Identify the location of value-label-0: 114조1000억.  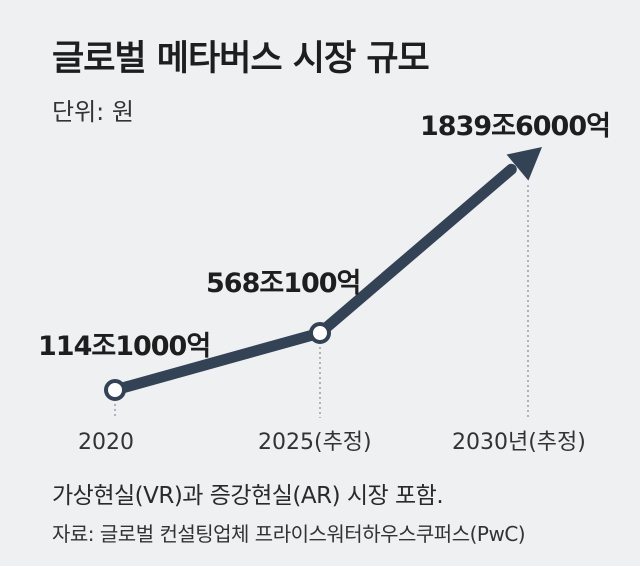
(124, 346).